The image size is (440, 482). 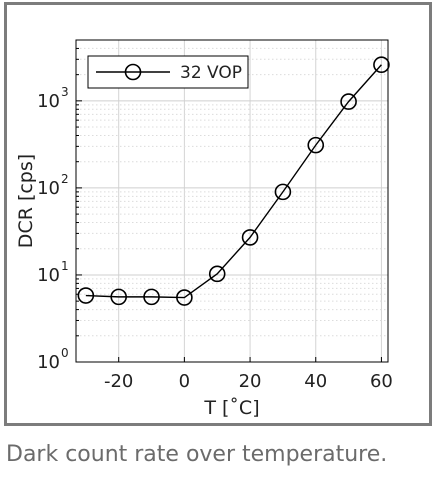 I want to click on y-tick-exponent: 3, so click(x=65, y=92).